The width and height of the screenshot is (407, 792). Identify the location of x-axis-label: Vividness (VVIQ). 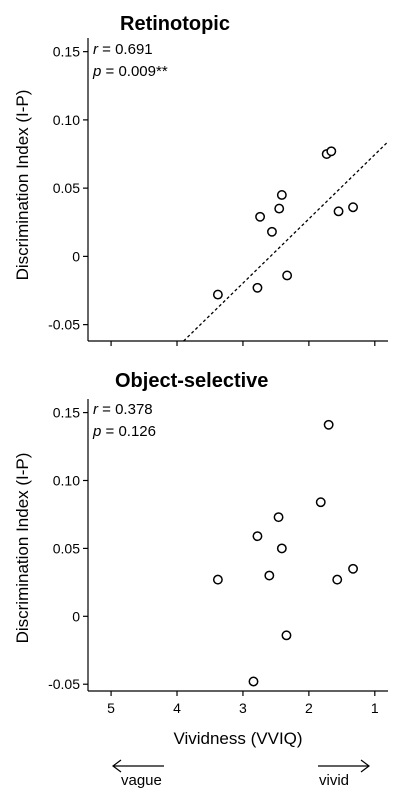
(237, 738).